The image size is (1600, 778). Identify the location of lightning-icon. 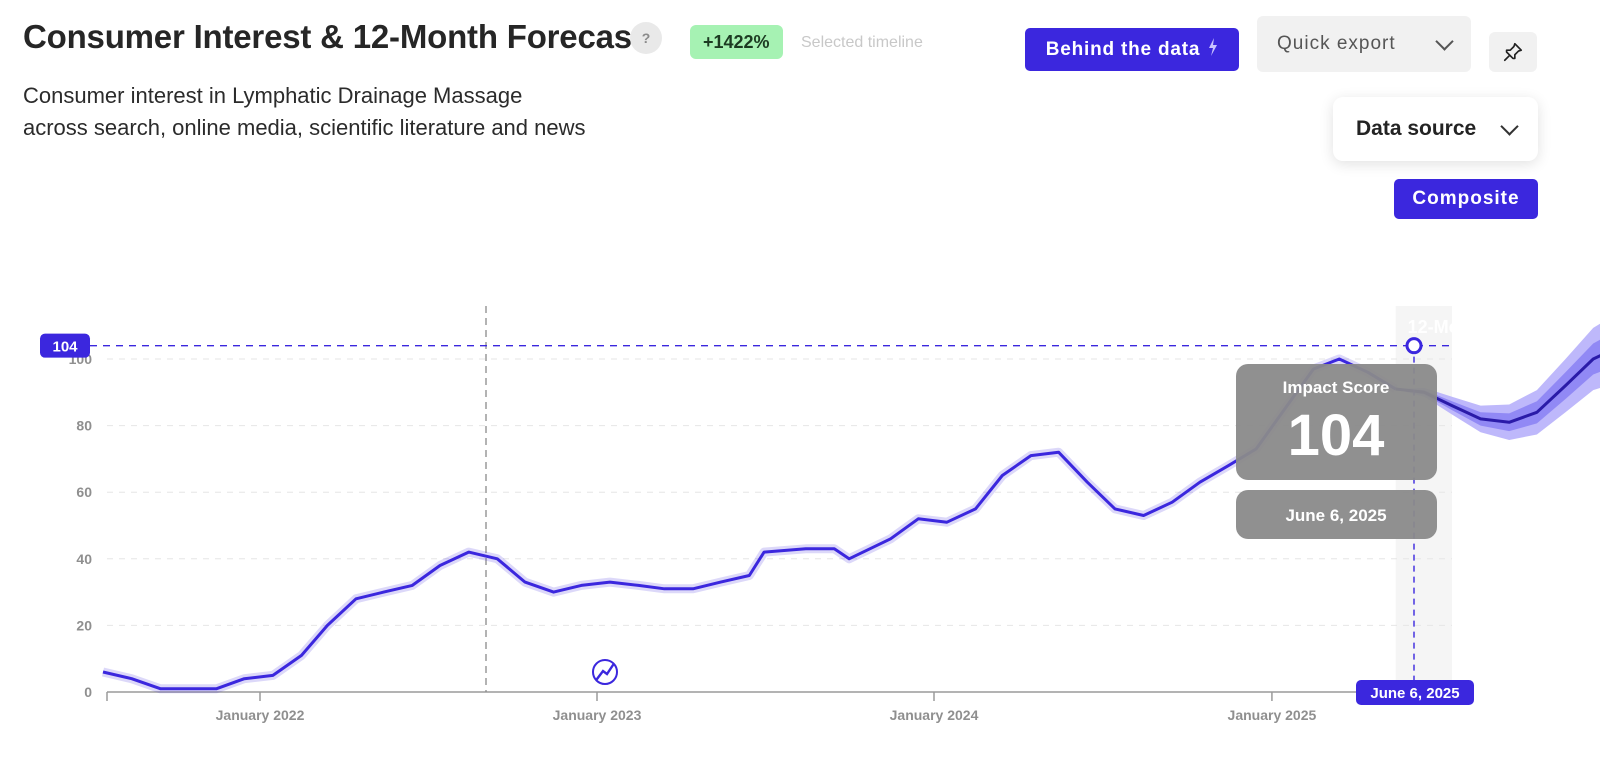
(1213, 49).